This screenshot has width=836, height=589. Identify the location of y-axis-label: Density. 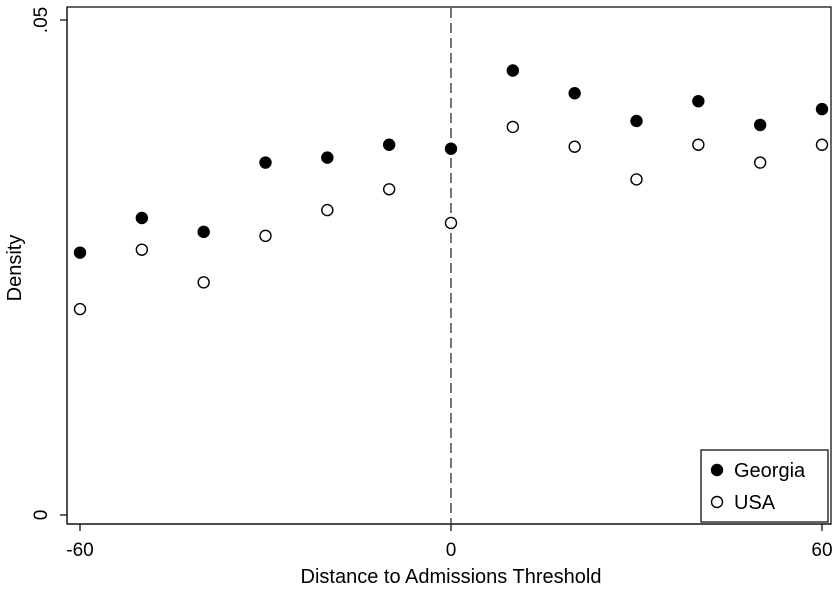
(15, 268).